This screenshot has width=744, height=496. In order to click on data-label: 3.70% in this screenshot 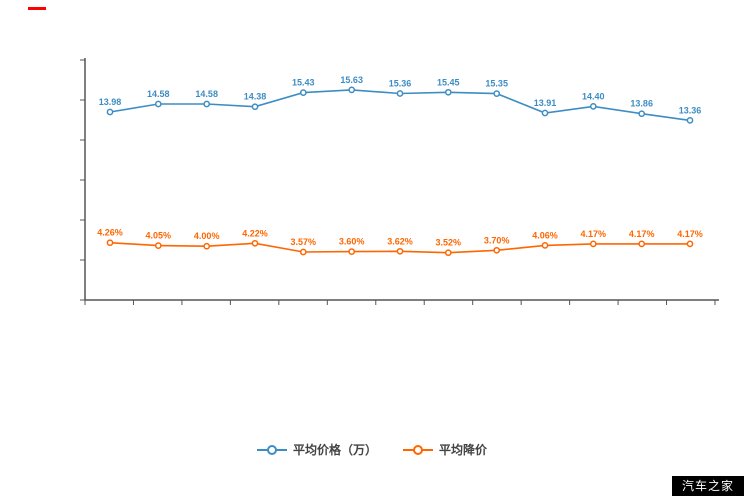, I will do `click(497, 240)`.